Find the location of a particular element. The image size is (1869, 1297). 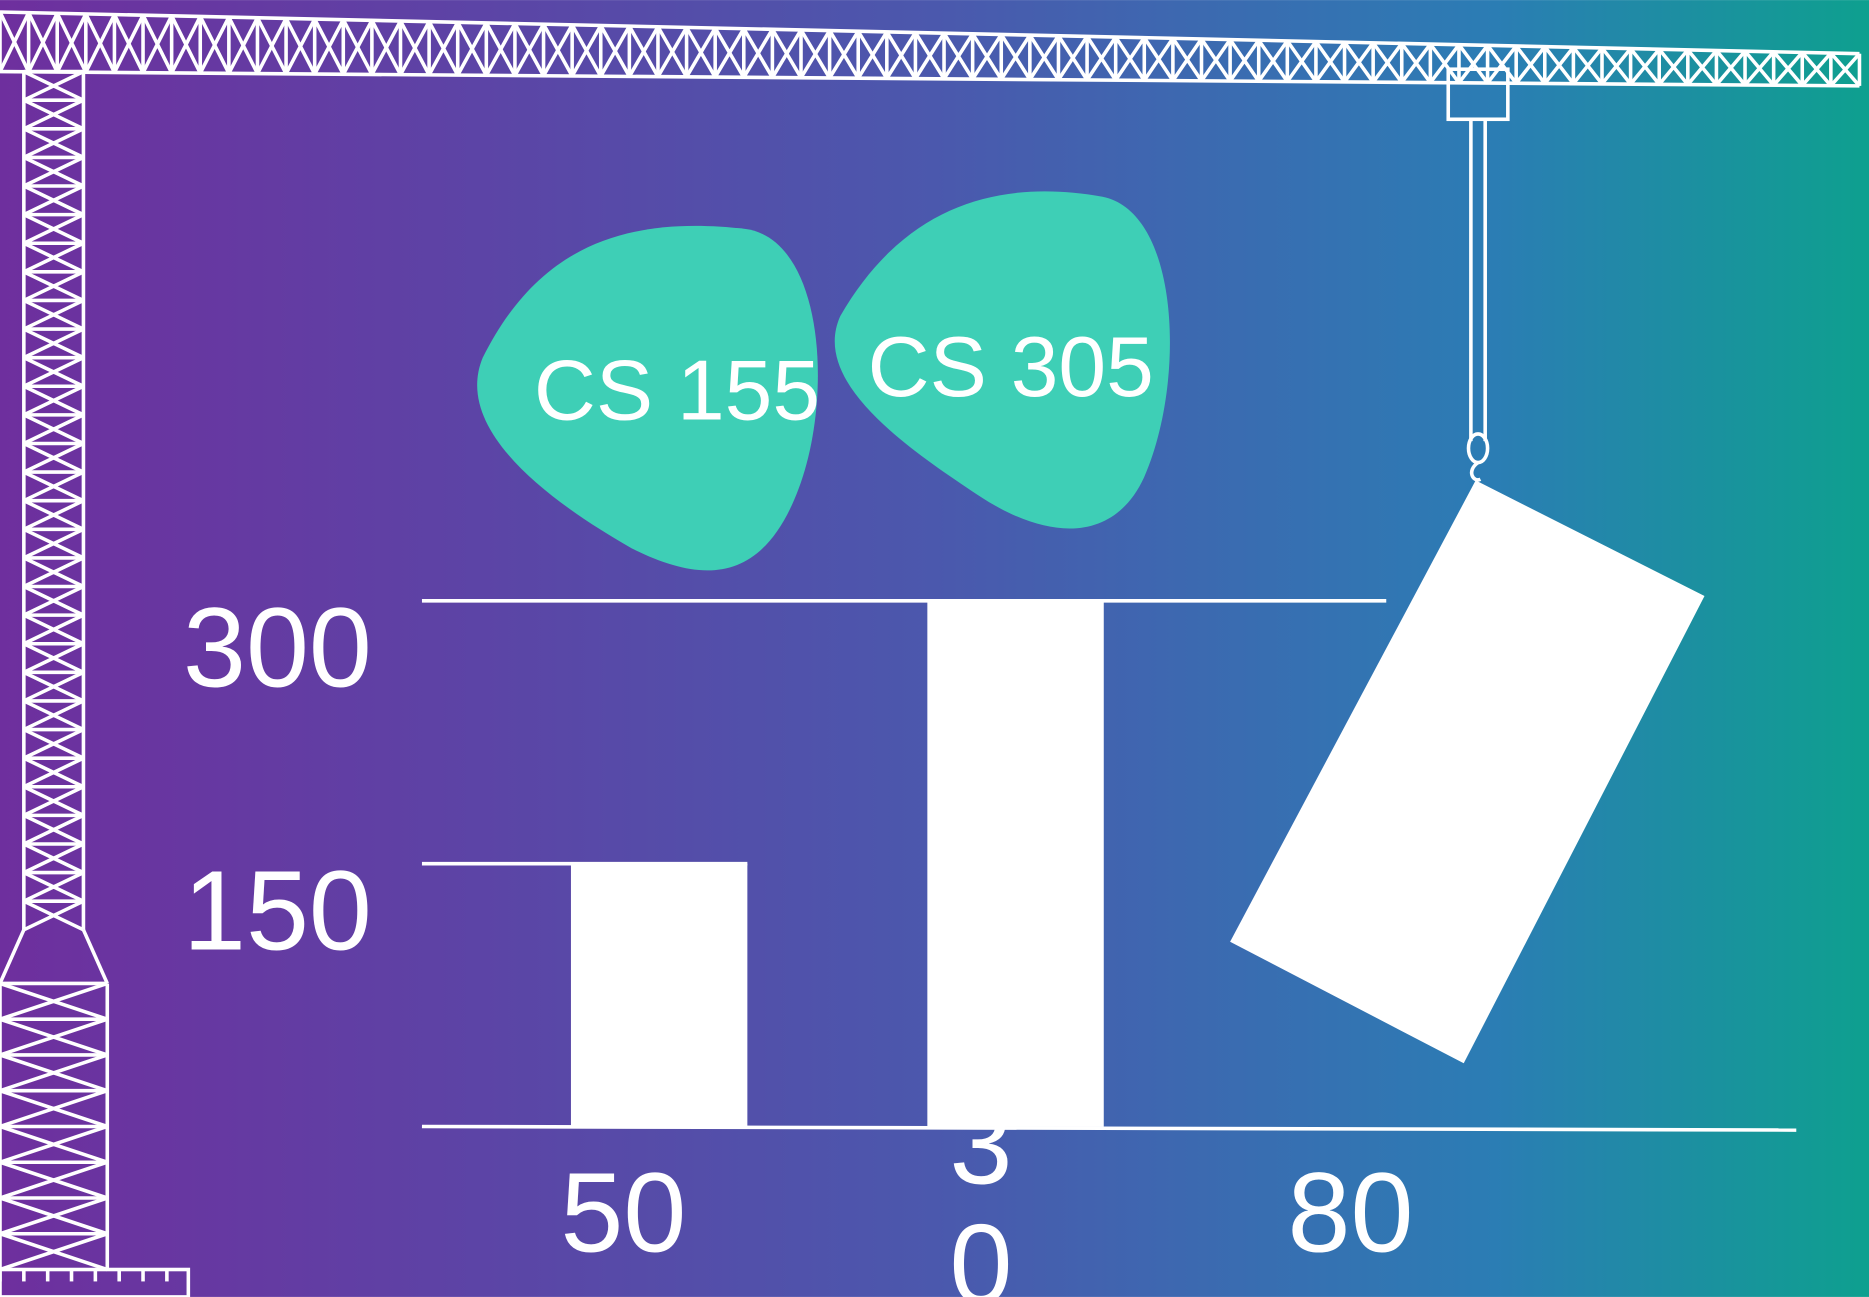

falling-block is located at coordinates (1467, 772).